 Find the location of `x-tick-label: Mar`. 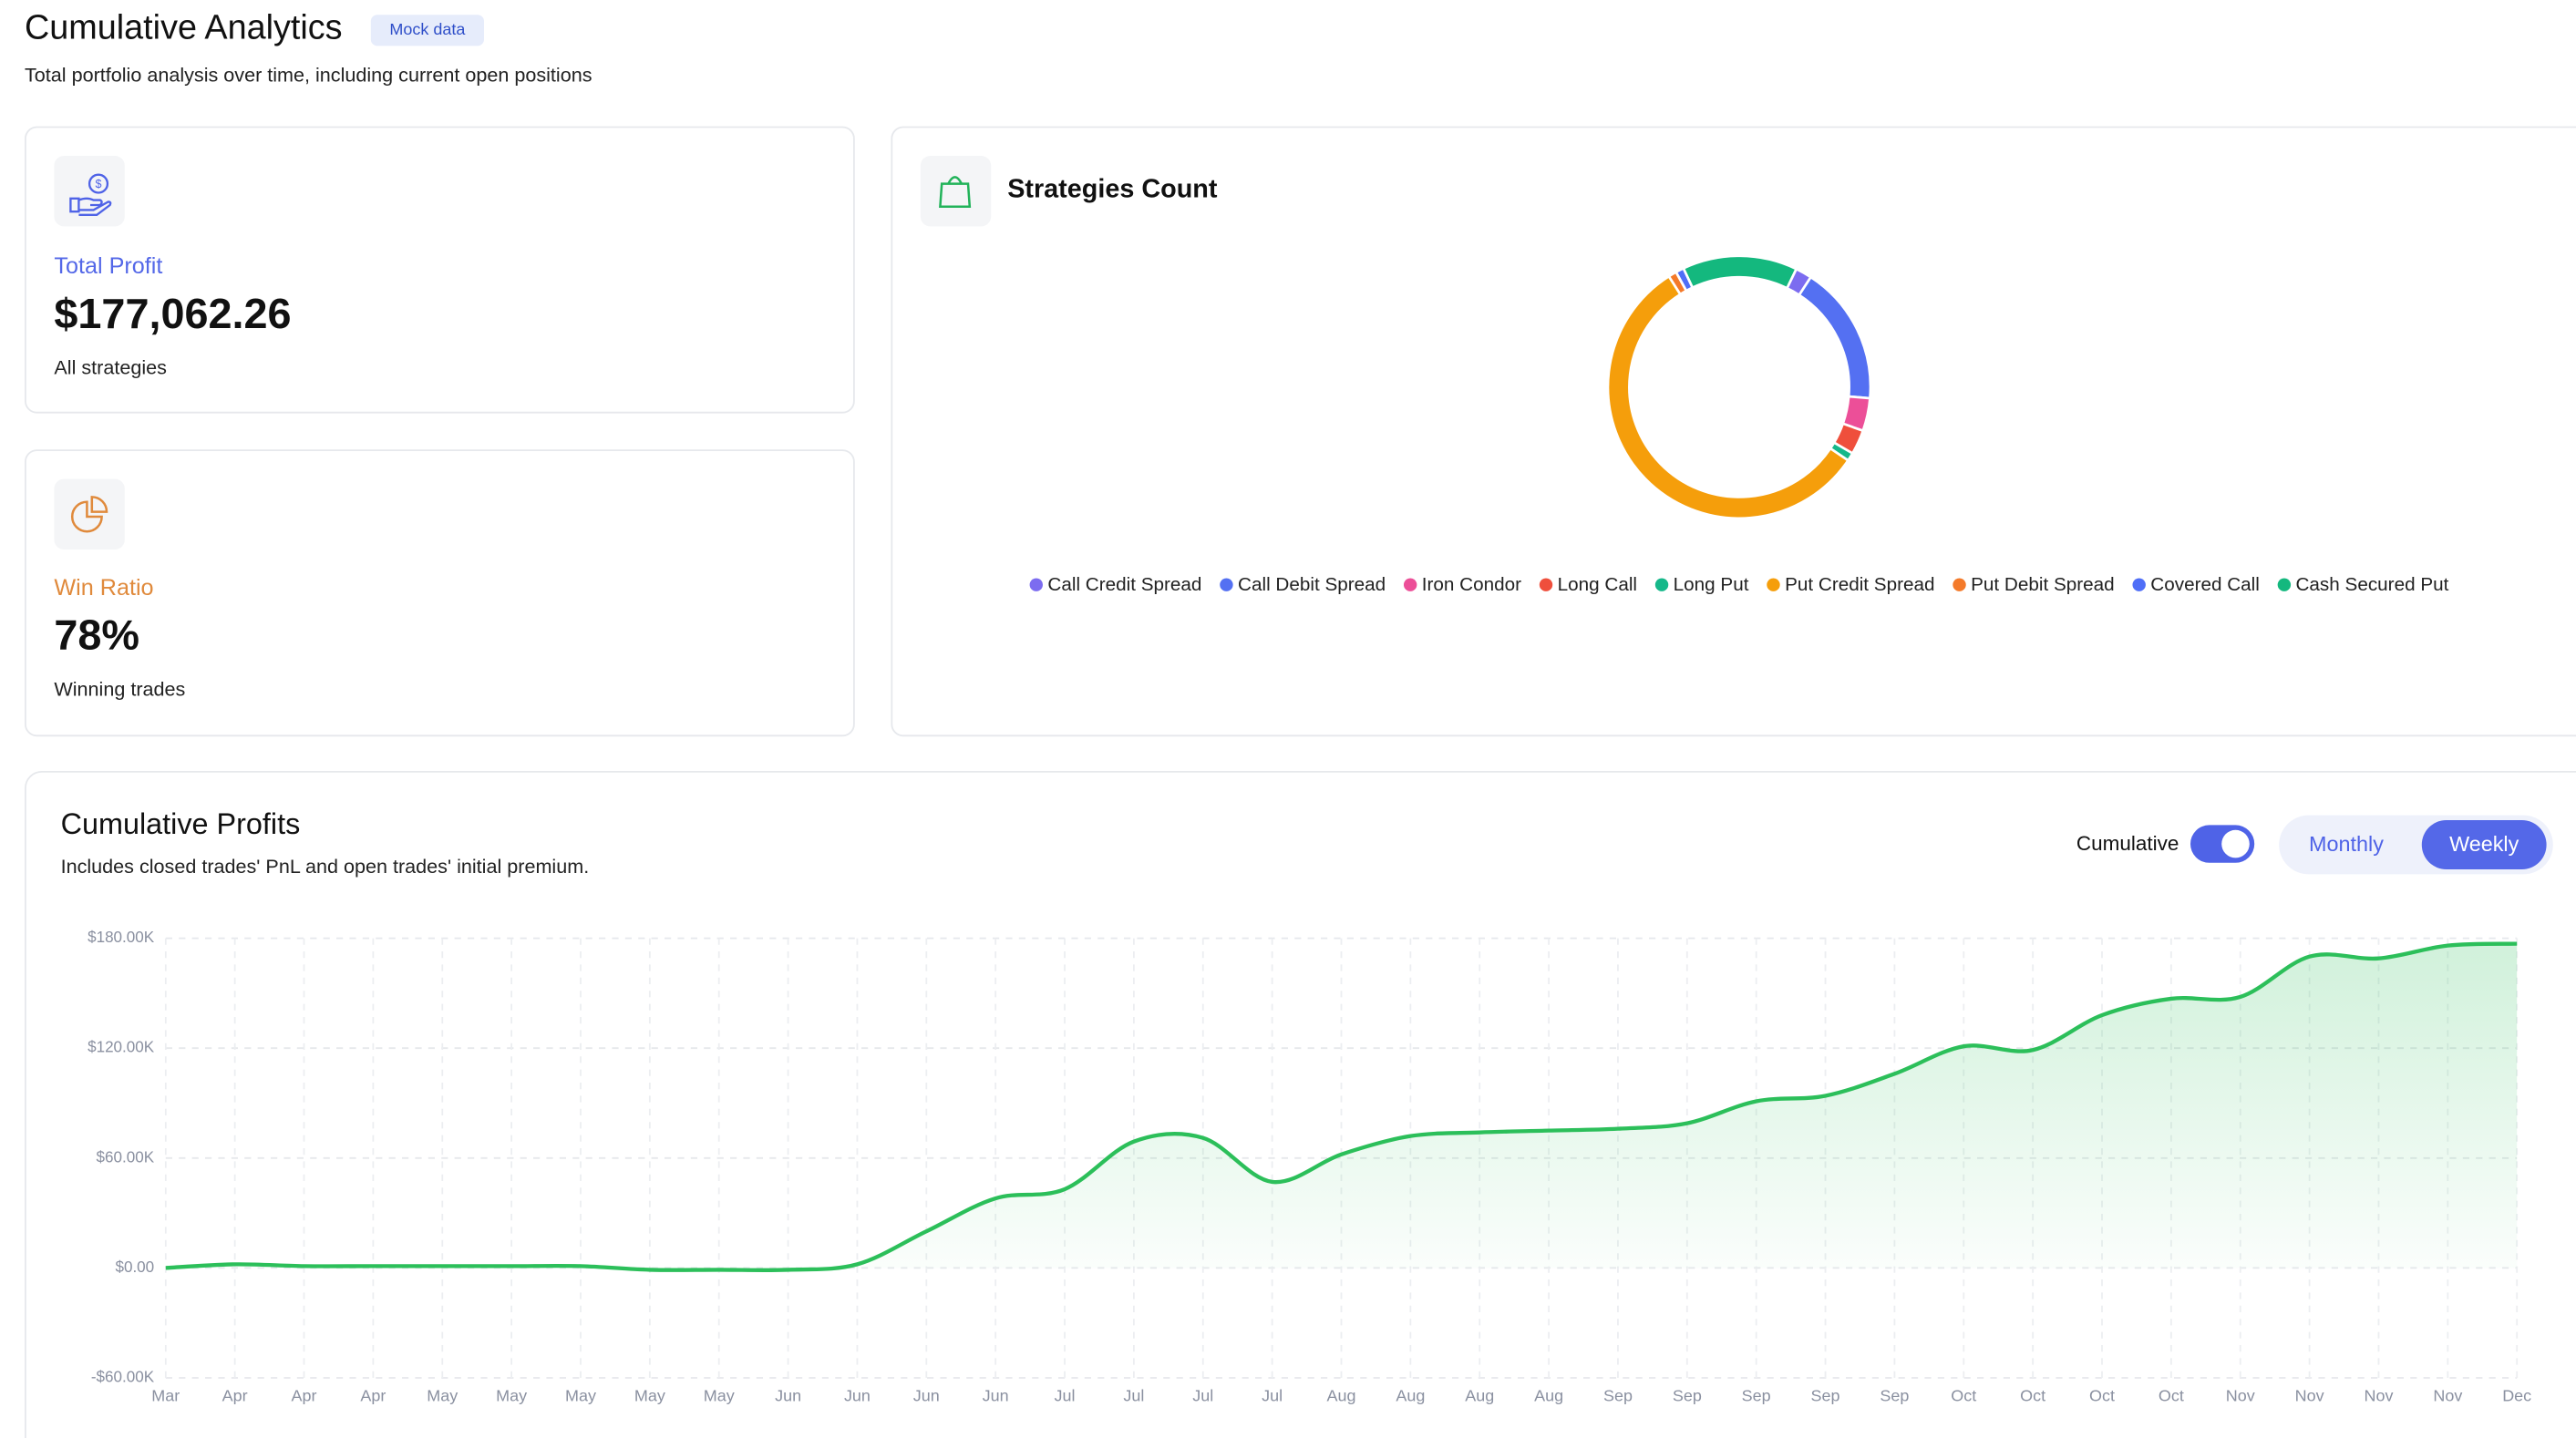

x-tick-label: Mar is located at coordinates (165, 1395).